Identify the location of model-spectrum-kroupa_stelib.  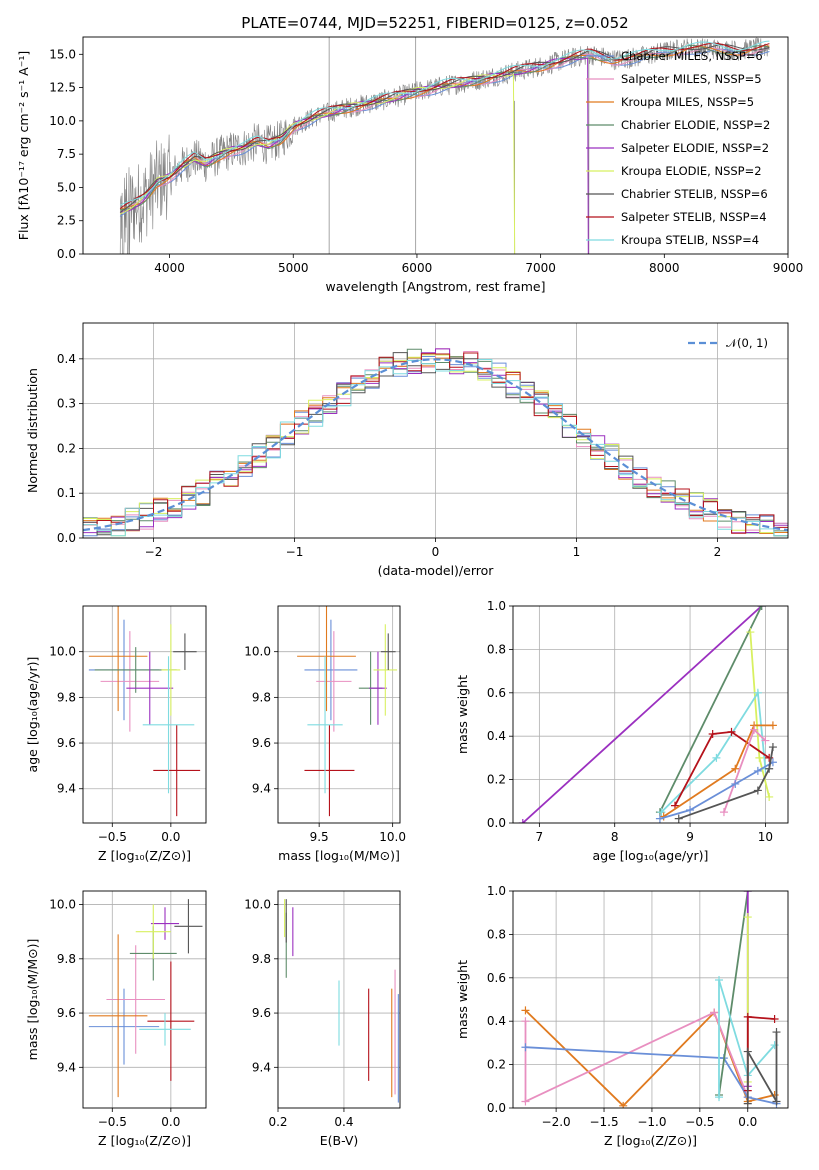
(444, 123).